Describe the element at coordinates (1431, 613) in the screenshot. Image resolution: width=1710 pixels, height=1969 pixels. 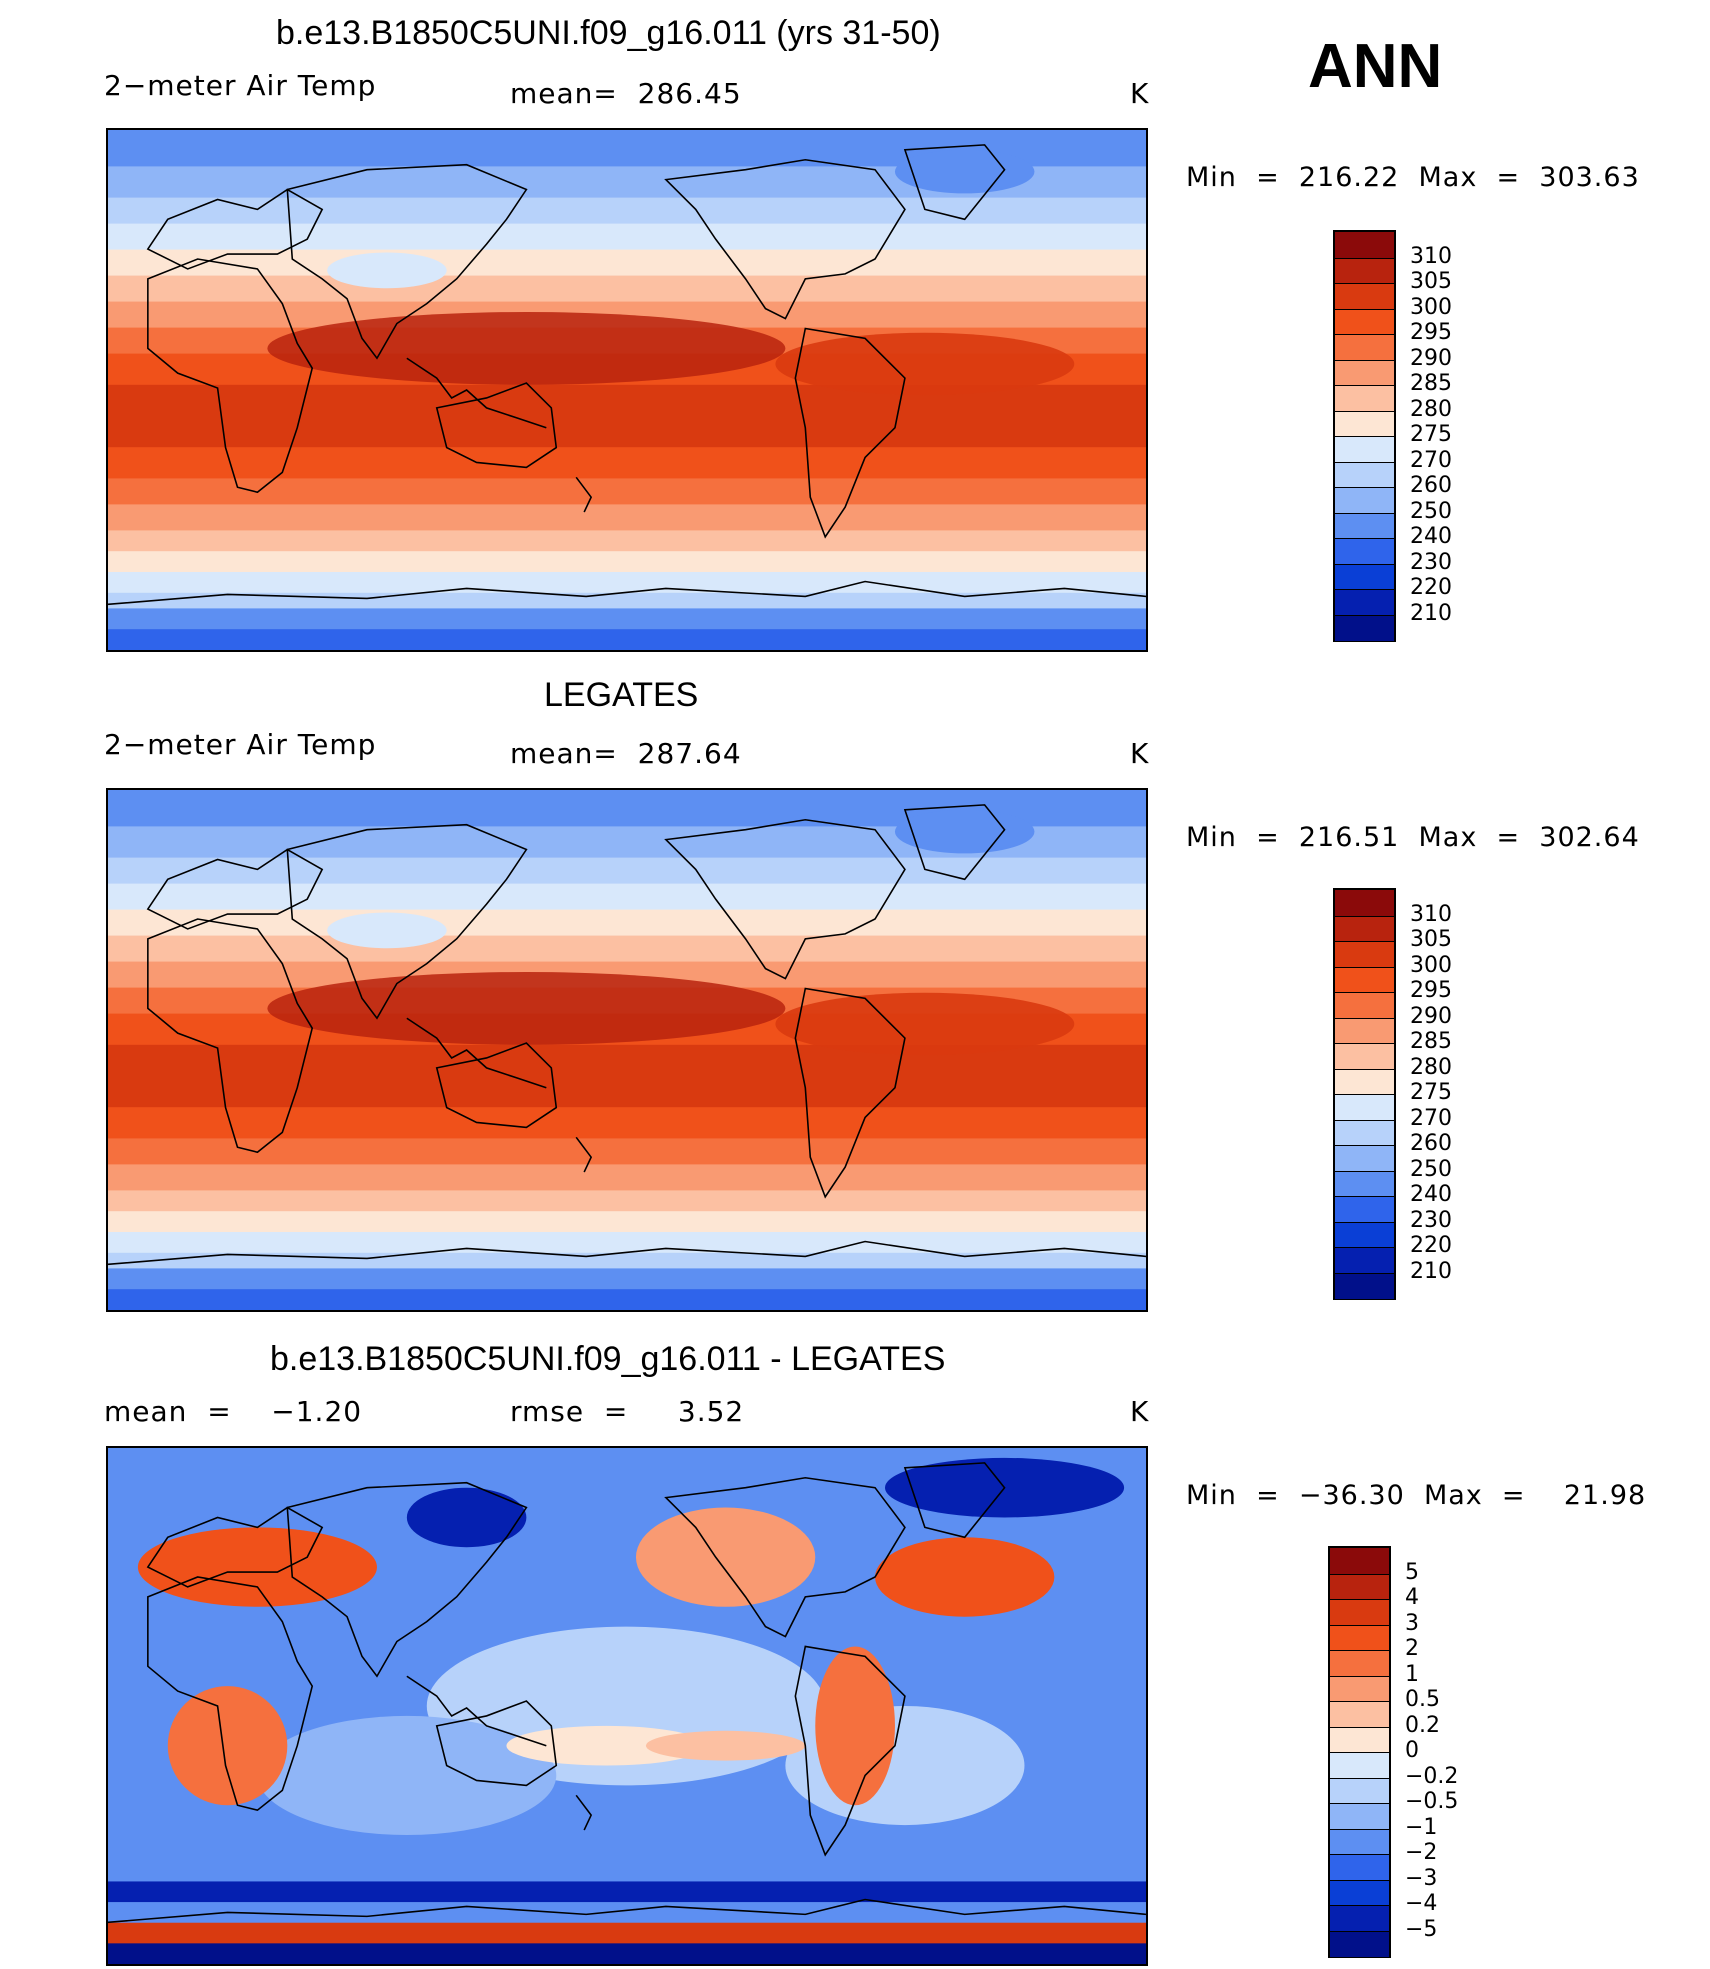
I see `colorbar-label: 210` at that location.